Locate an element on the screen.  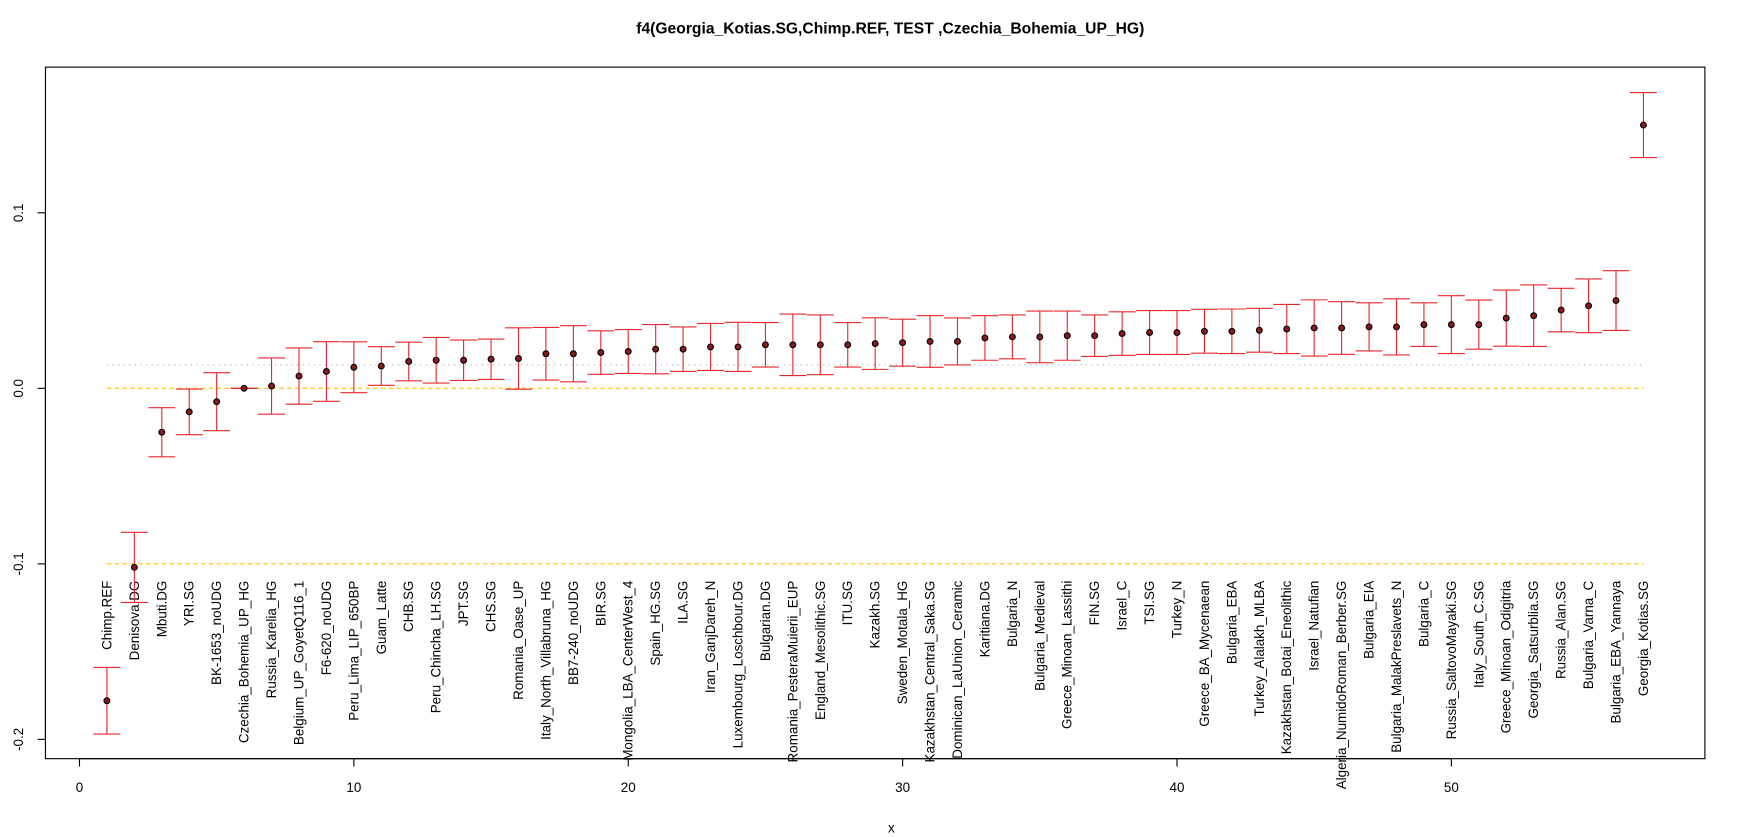
category-label: Mongolia_LBA_CenterWest_4 is located at coordinates (628, 670).